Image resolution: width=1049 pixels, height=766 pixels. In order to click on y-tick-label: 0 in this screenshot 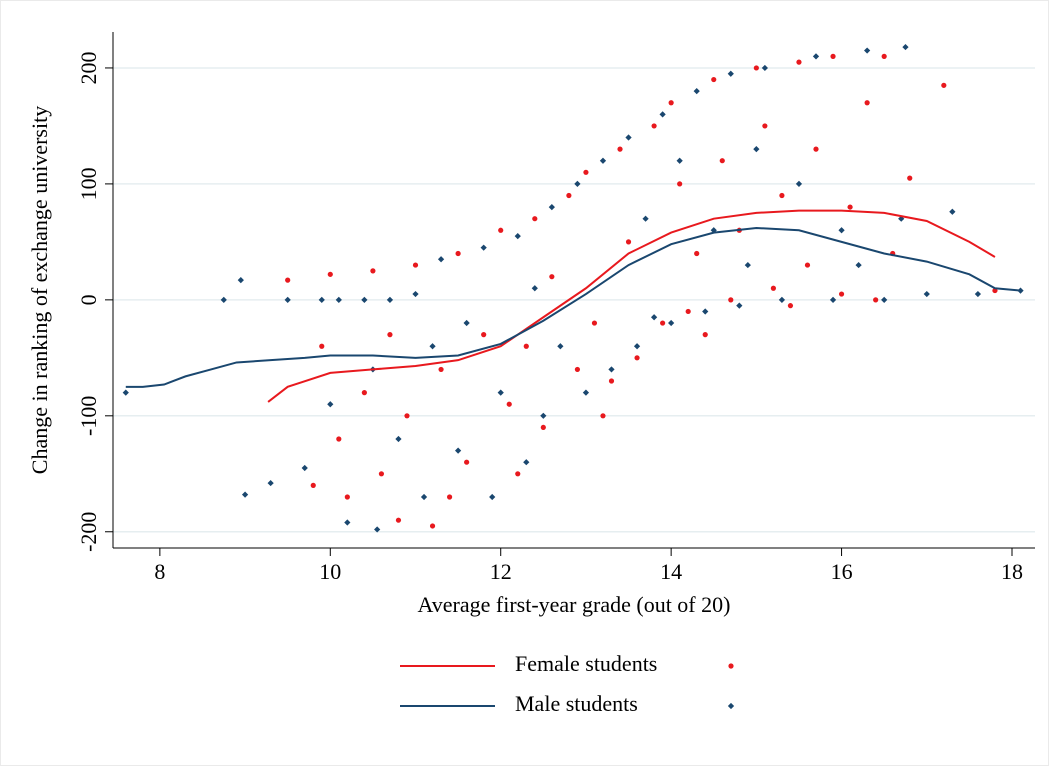, I will do `click(88, 299)`.